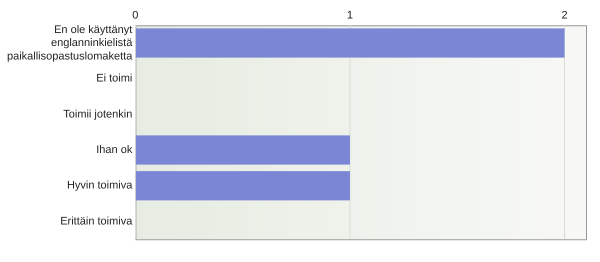 The width and height of the screenshot is (600, 262). Describe the element at coordinates (114, 150) in the screenshot. I see `y-tick-label: Ihan ok` at that location.